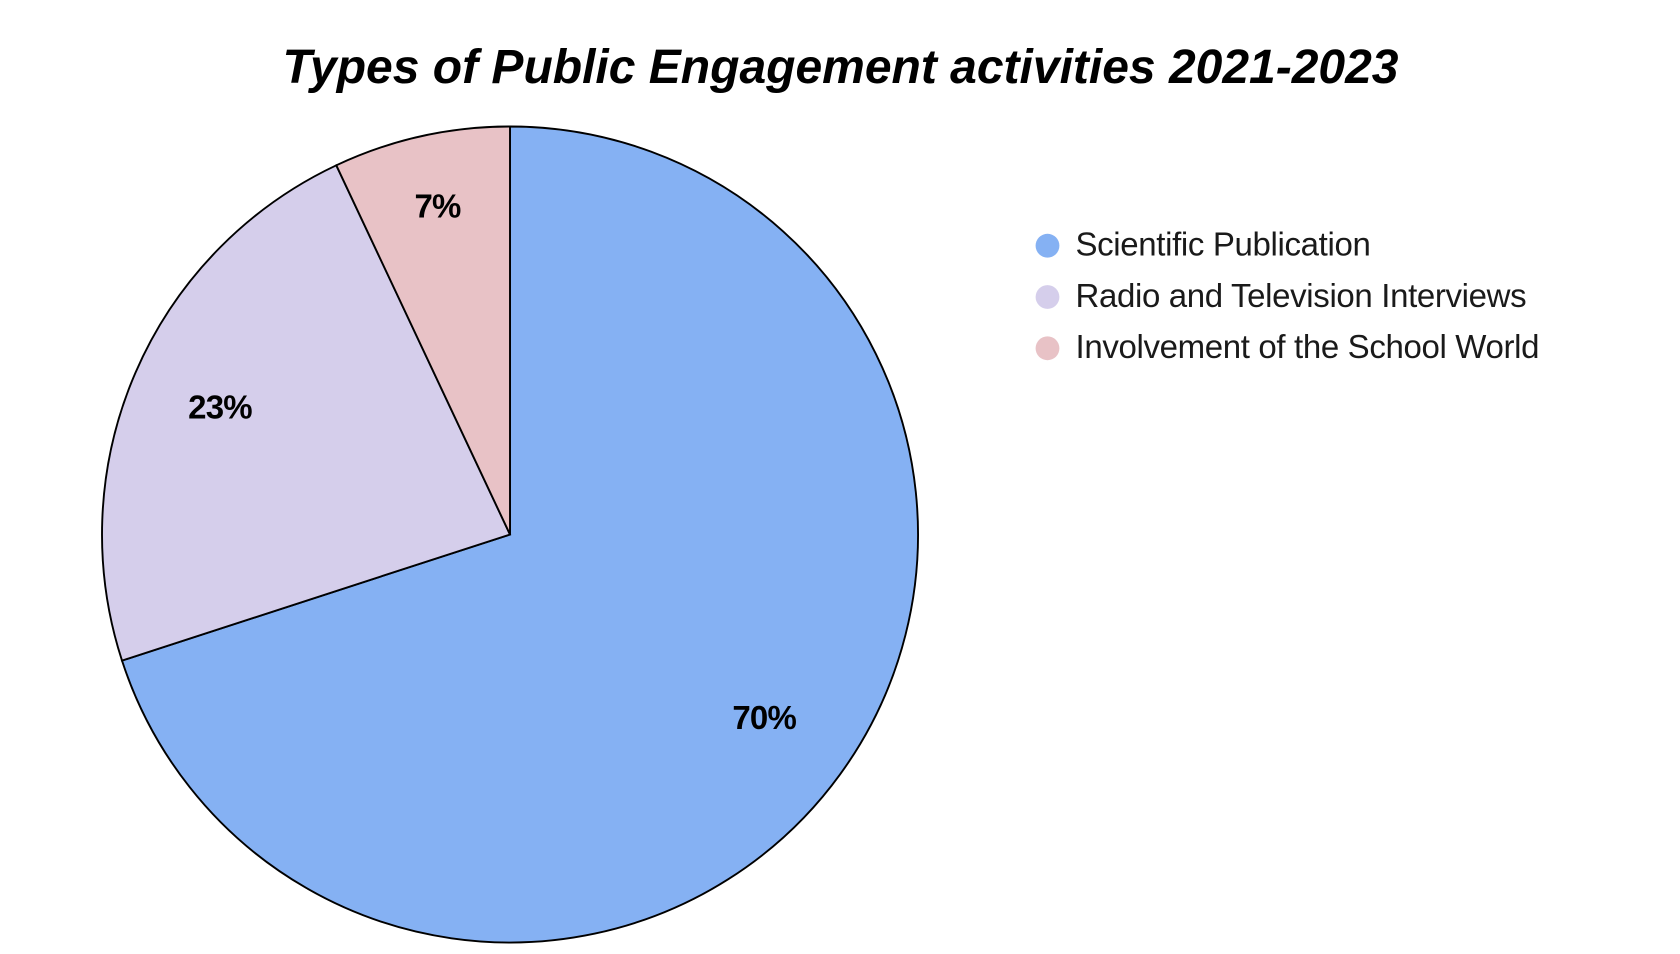  What do you see at coordinates (1308, 346) in the screenshot?
I see `svg-text:Involvement of the School Worl: Involvement of the School World` at bounding box center [1308, 346].